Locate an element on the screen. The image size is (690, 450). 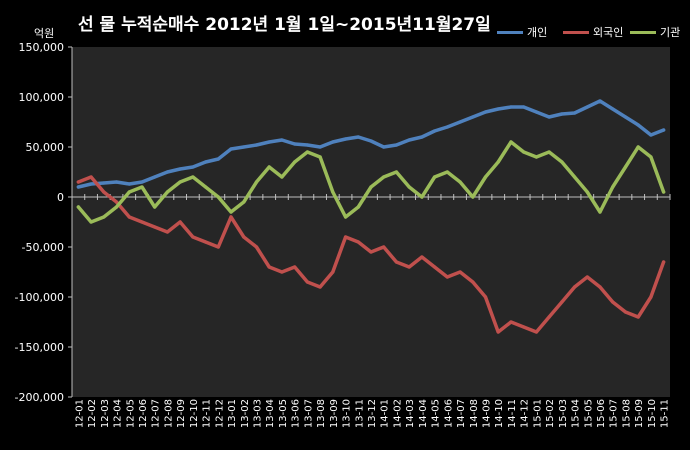
x-tick-label: 12-09 is located at coordinates (181, 413).